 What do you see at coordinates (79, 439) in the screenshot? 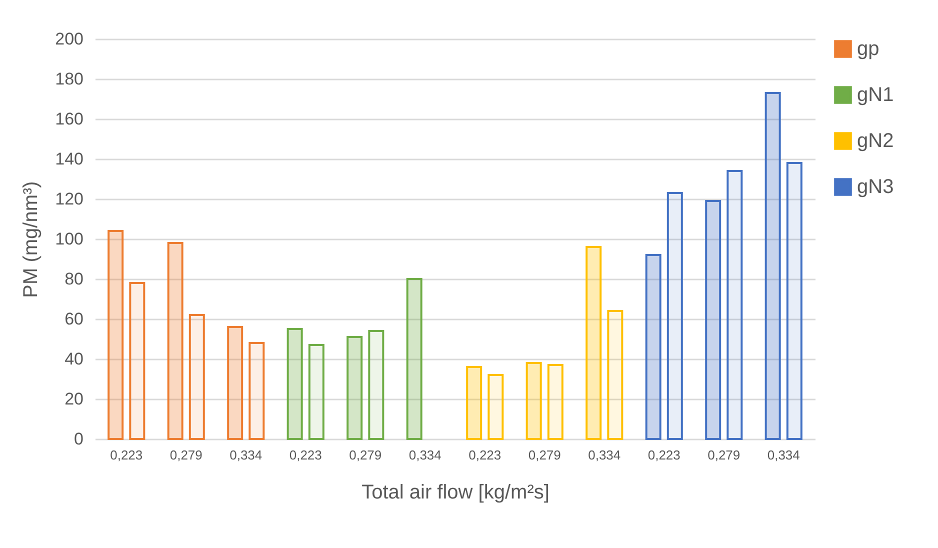
I see `y-tick-label: 0` at bounding box center [79, 439].